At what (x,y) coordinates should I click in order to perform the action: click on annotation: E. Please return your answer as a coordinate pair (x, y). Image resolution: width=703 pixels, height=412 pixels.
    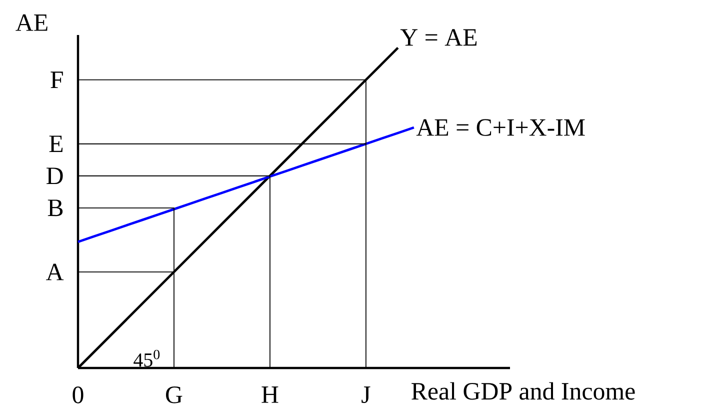
    Looking at the image, I should click on (56, 144).